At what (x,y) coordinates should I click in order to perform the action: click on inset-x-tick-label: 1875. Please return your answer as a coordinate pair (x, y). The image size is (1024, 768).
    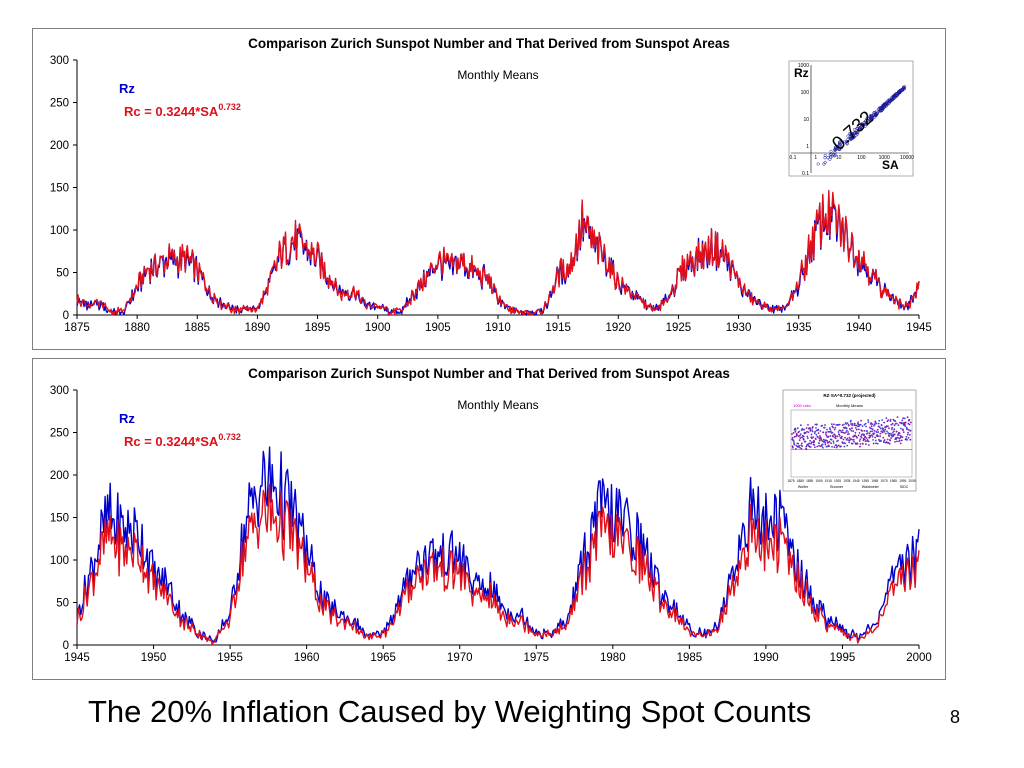
    Looking at the image, I should click on (790, 481).